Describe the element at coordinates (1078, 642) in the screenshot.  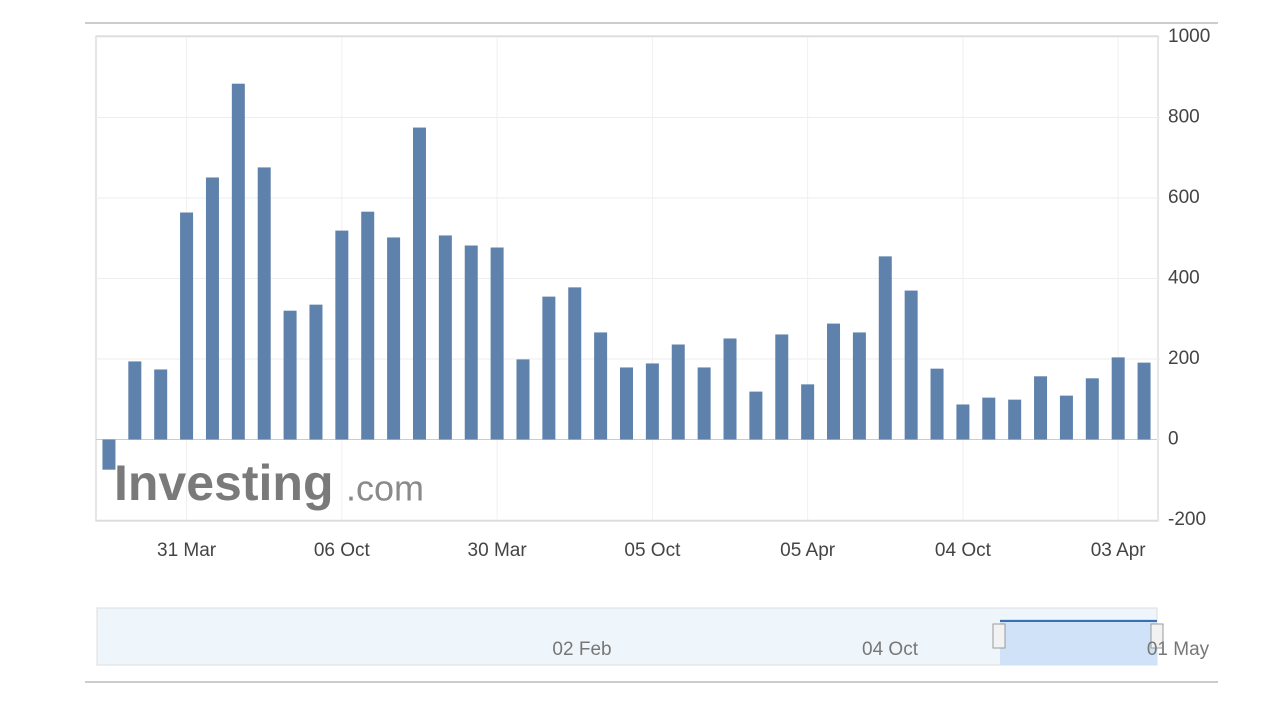
I see `navigator-selection` at that location.